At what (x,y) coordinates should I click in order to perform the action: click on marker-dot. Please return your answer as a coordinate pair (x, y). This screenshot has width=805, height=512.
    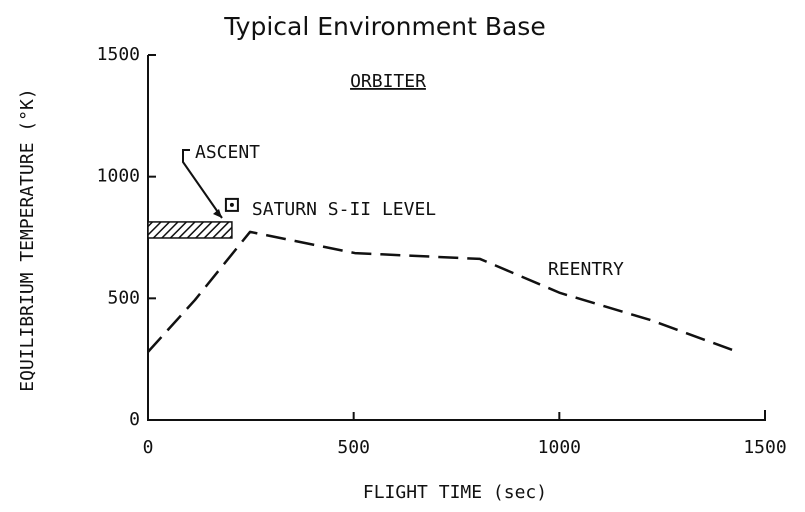
    Looking at the image, I should click on (231, 204).